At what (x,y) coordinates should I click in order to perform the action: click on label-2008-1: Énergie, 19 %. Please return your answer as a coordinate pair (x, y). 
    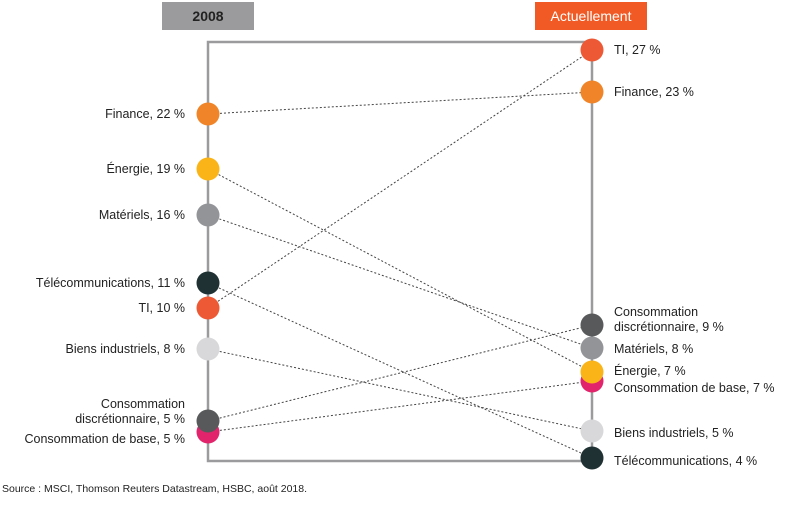
    Looking at the image, I should click on (145, 168).